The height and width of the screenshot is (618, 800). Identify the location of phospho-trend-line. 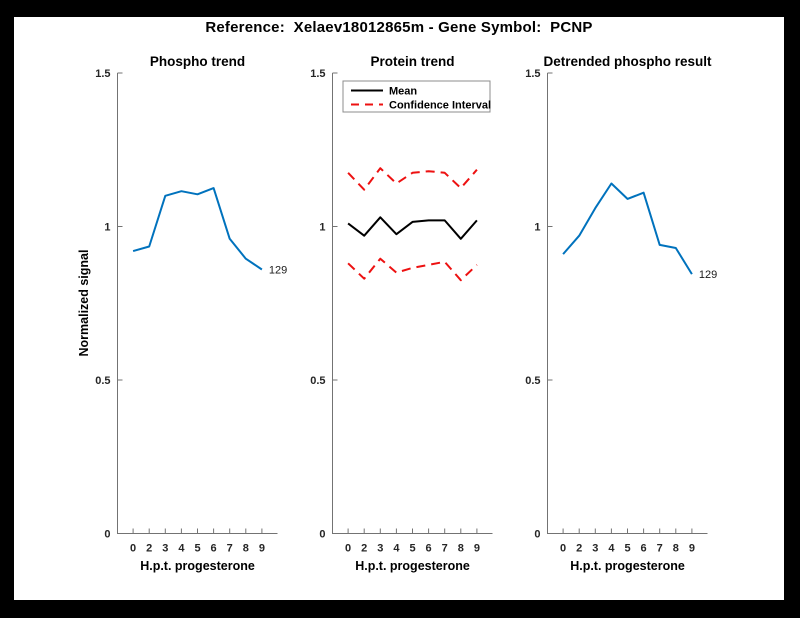
(197, 229).